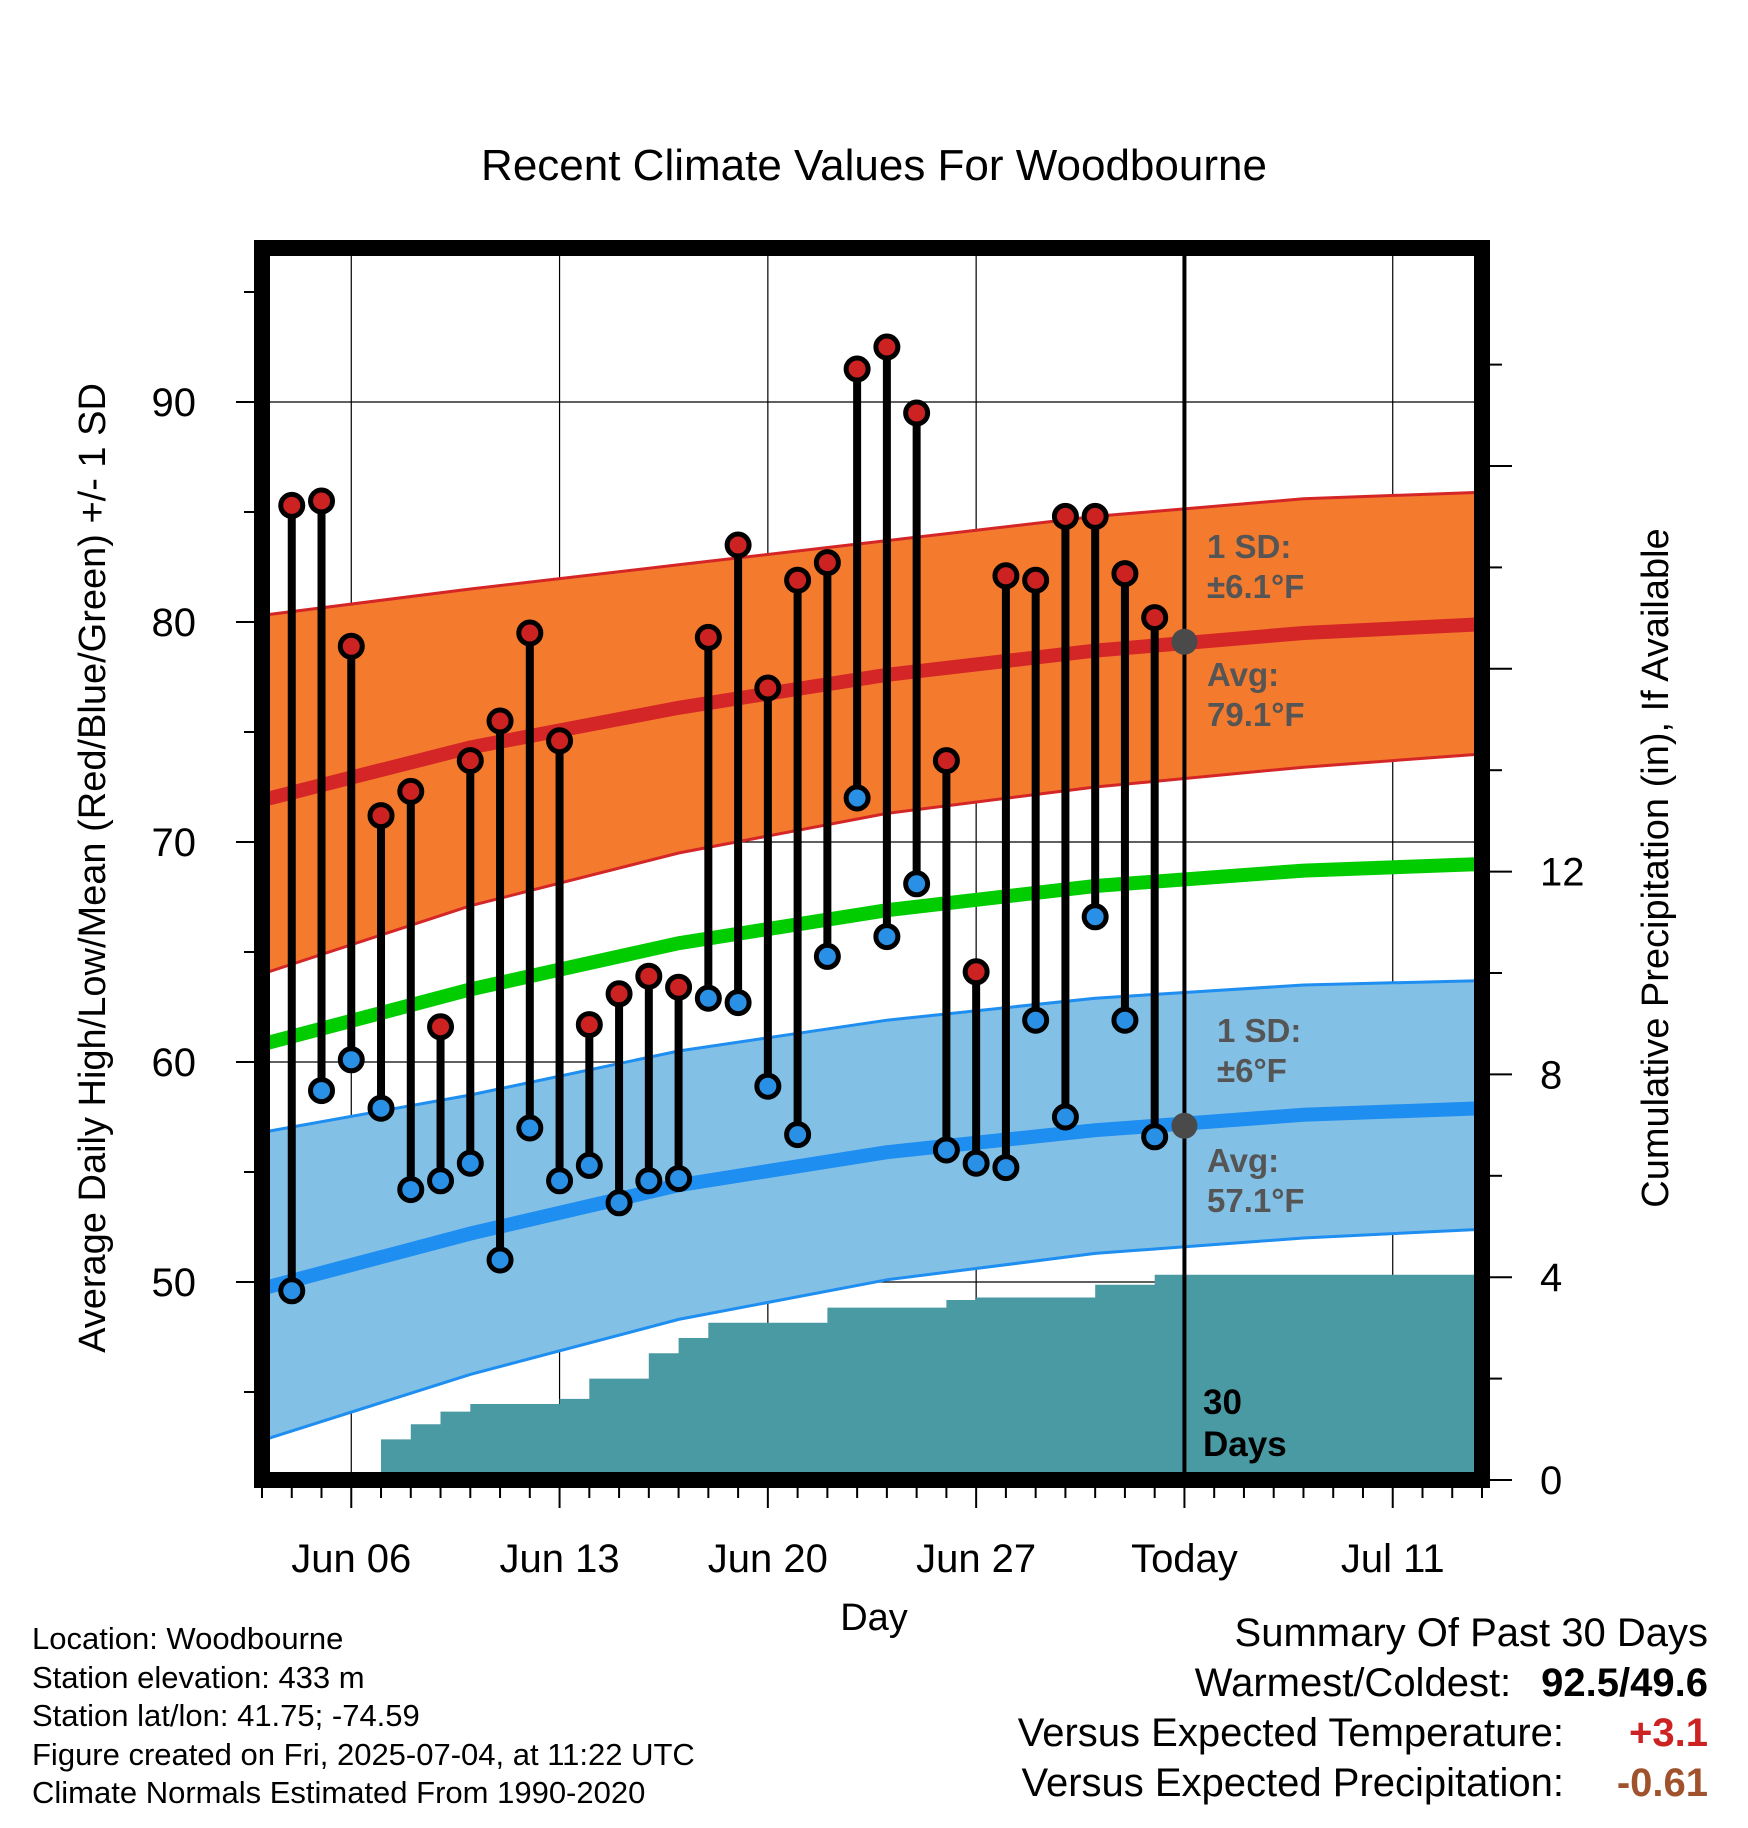  What do you see at coordinates (1393, 1559) in the screenshot?
I see `x-tick-label: Jul 11` at bounding box center [1393, 1559].